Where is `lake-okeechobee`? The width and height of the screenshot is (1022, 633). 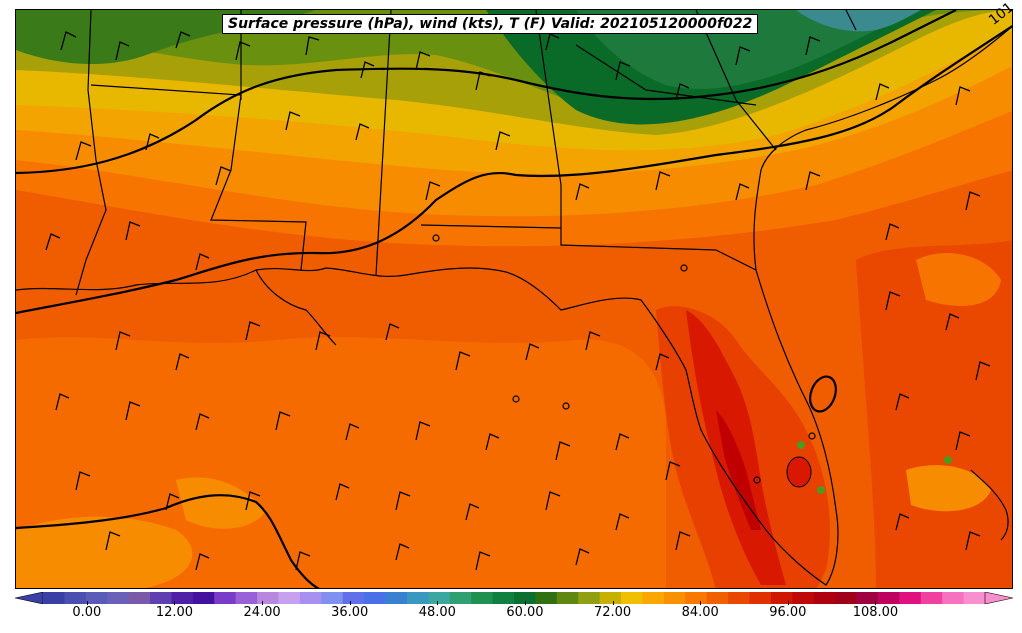
lake-okeechobee is located at coordinates (799, 472).